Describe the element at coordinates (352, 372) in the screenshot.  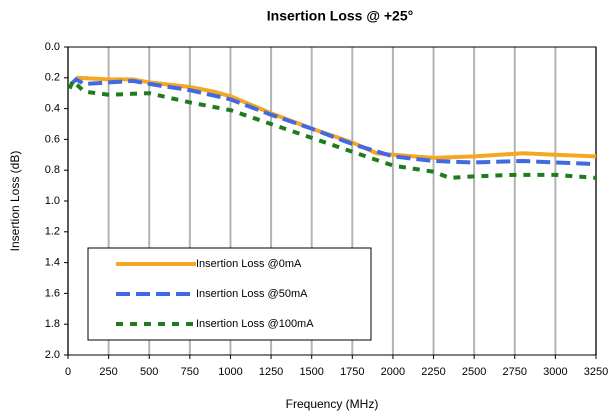
I see `x-tick-label: 1750` at that location.